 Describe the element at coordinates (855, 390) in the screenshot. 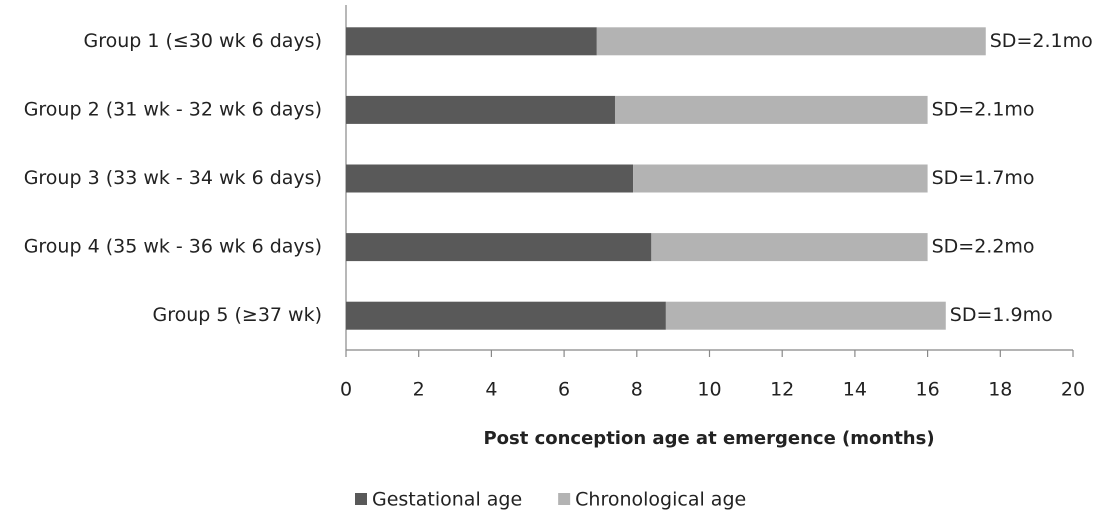

I see `x-tick-label: 14` at that location.